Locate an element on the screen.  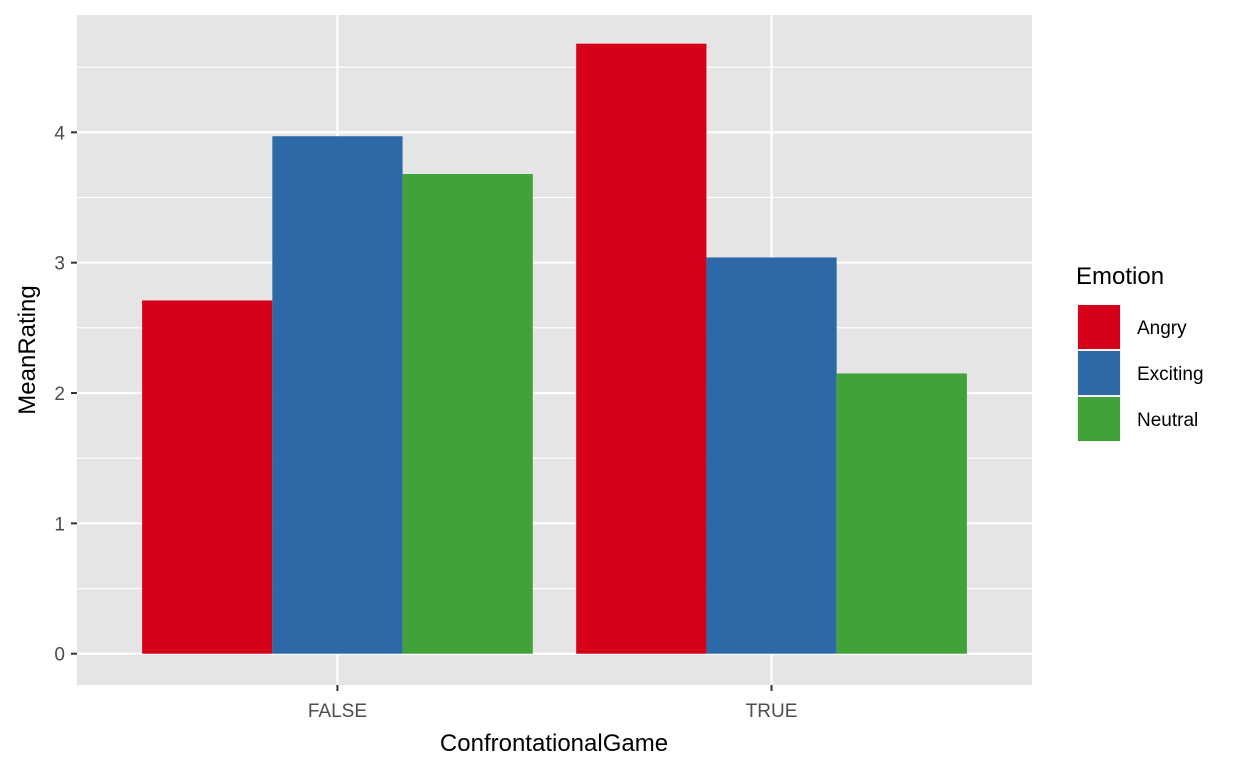
bar-angry-true is located at coordinates (641, 348).